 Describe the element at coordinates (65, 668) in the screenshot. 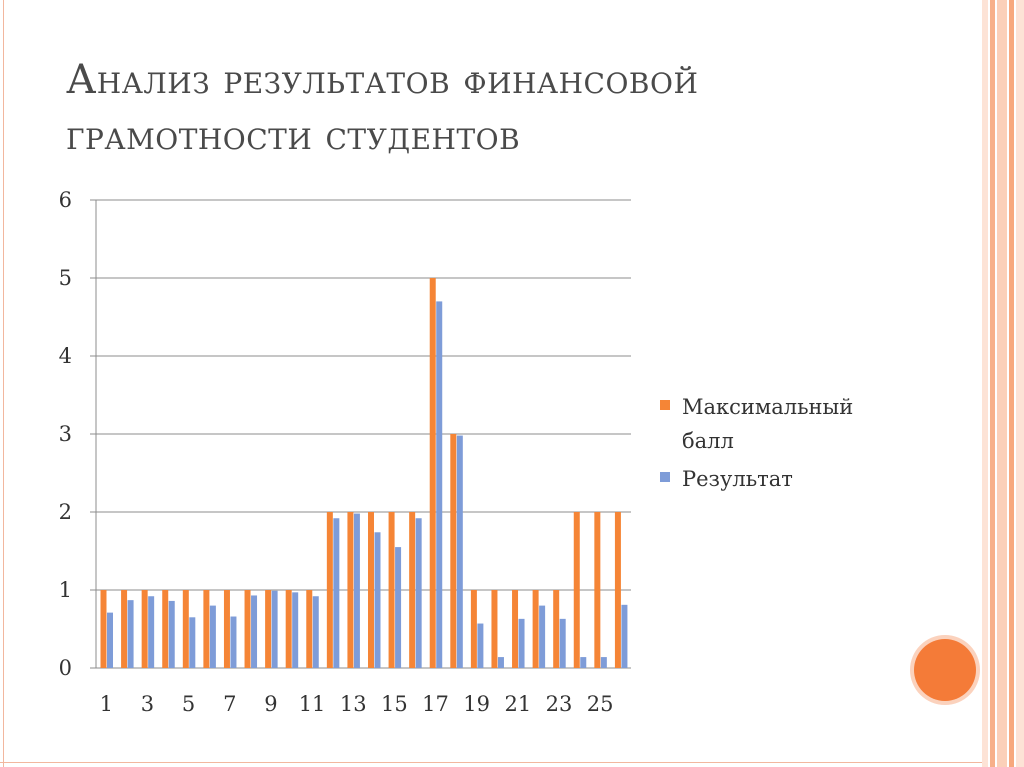

I see `y-tick-label: 0` at that location.